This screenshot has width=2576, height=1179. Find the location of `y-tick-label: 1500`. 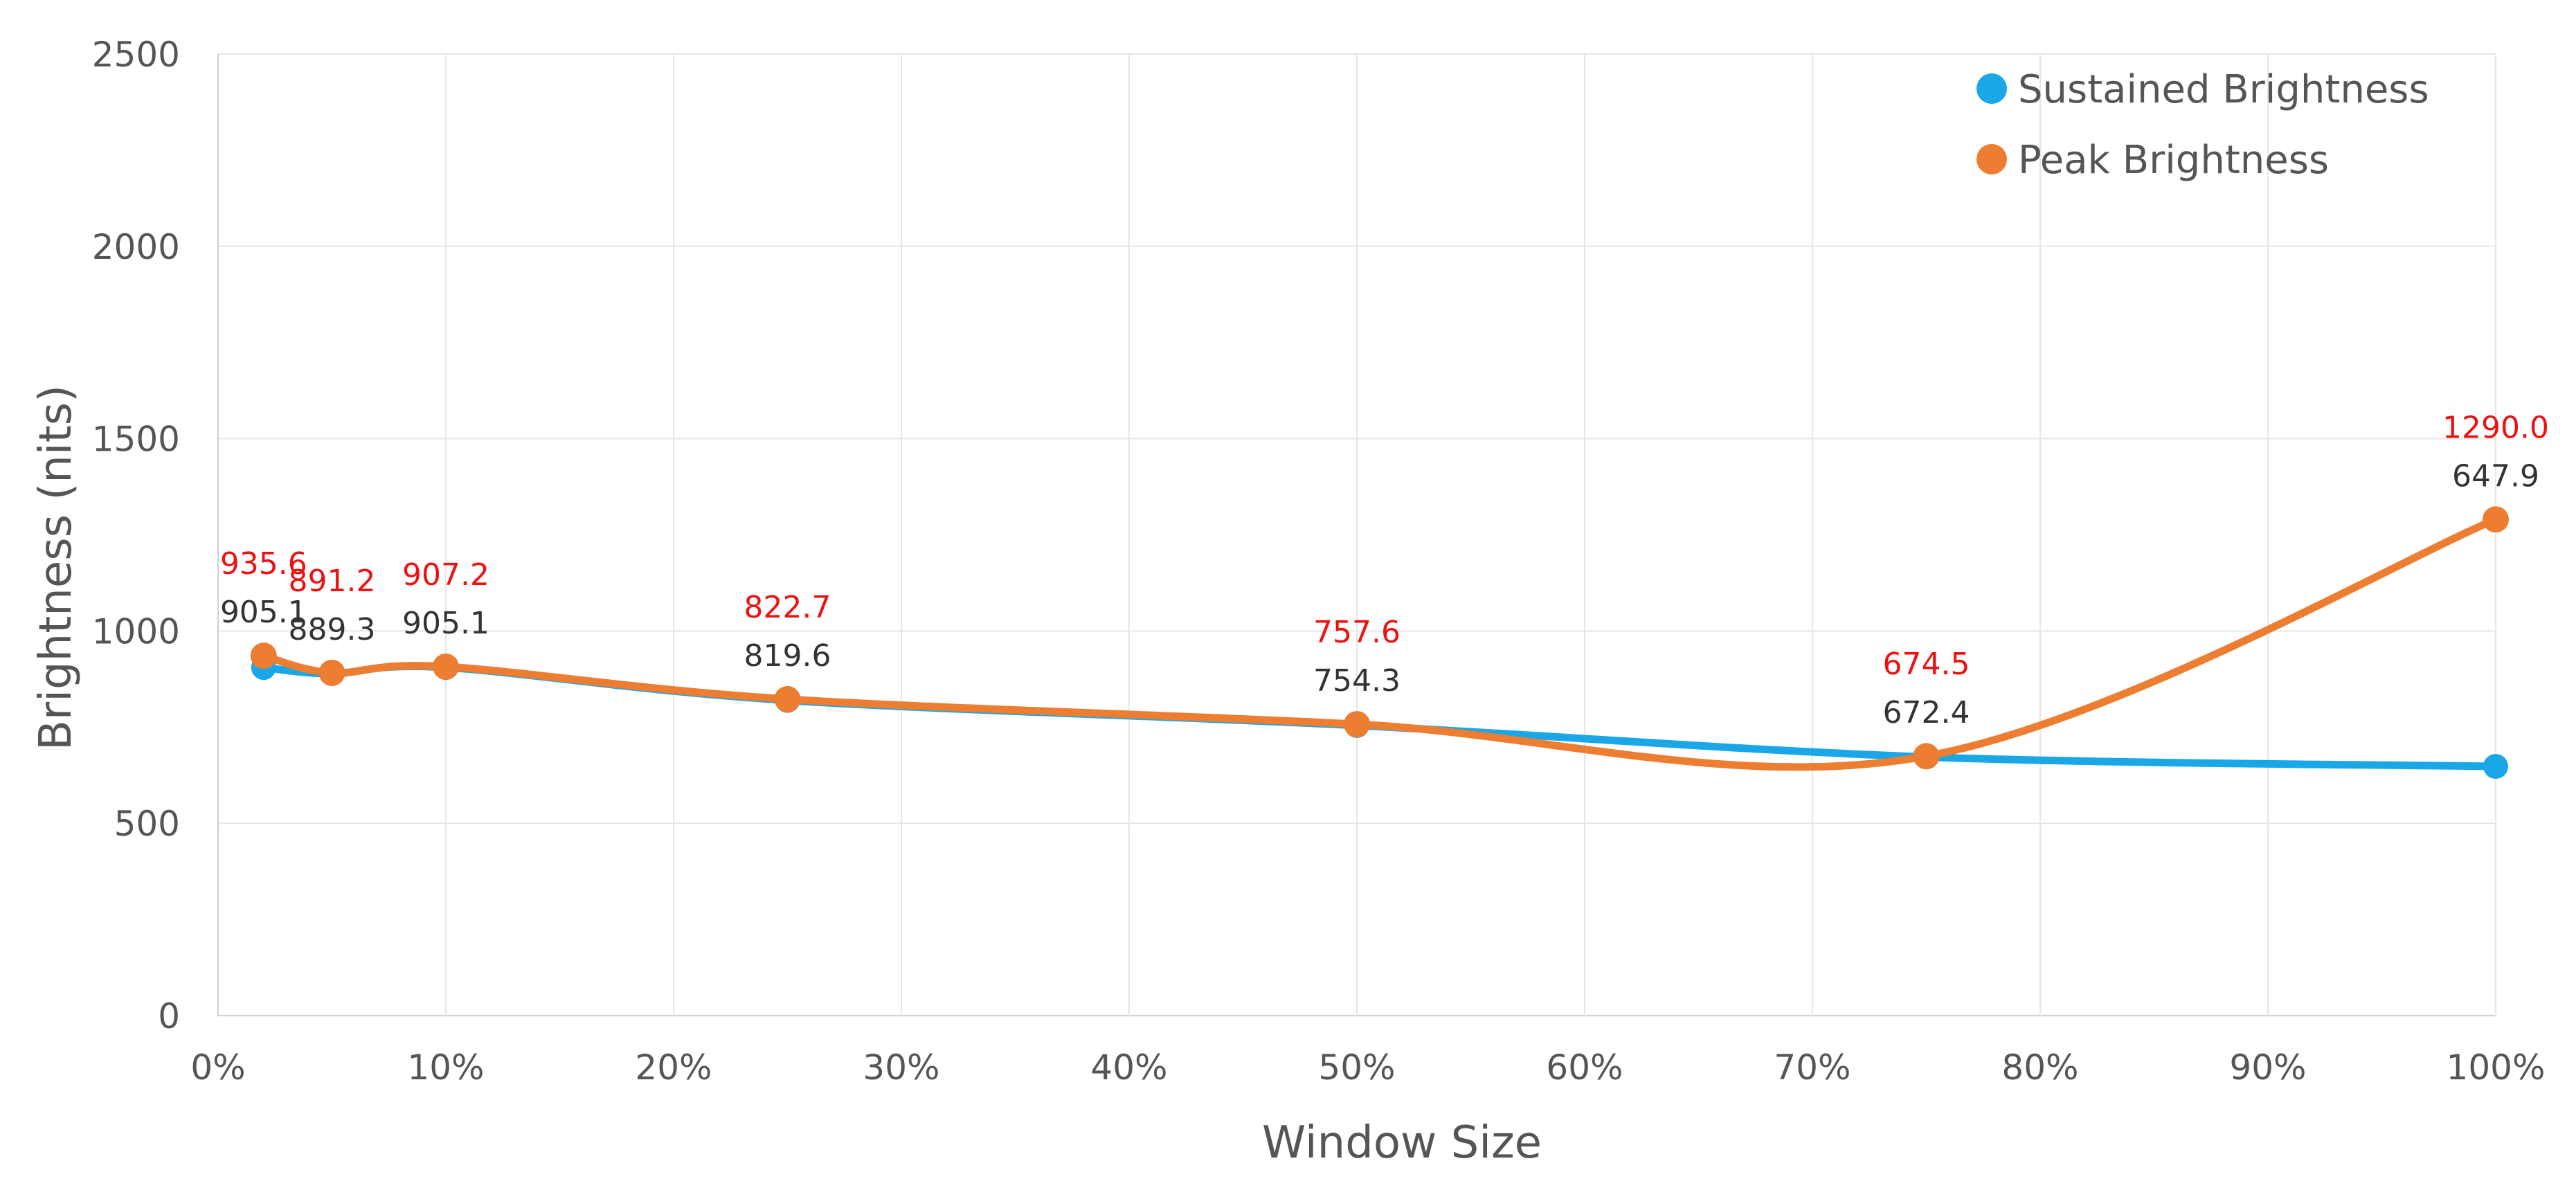

y-tick-label: 1500 is located at coordinates (136, 440).